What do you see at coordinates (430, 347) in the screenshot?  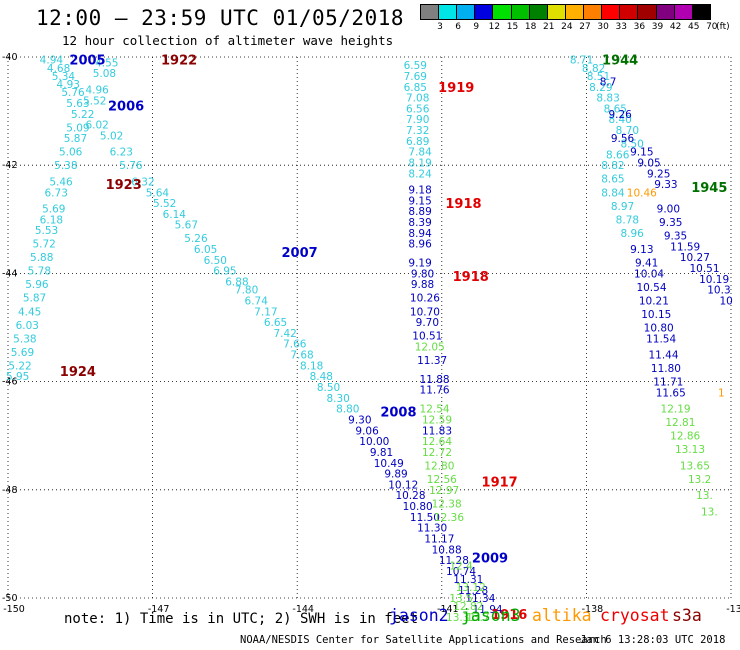 I see `swh-reading: 12.05` at bounding box center [430, 347].